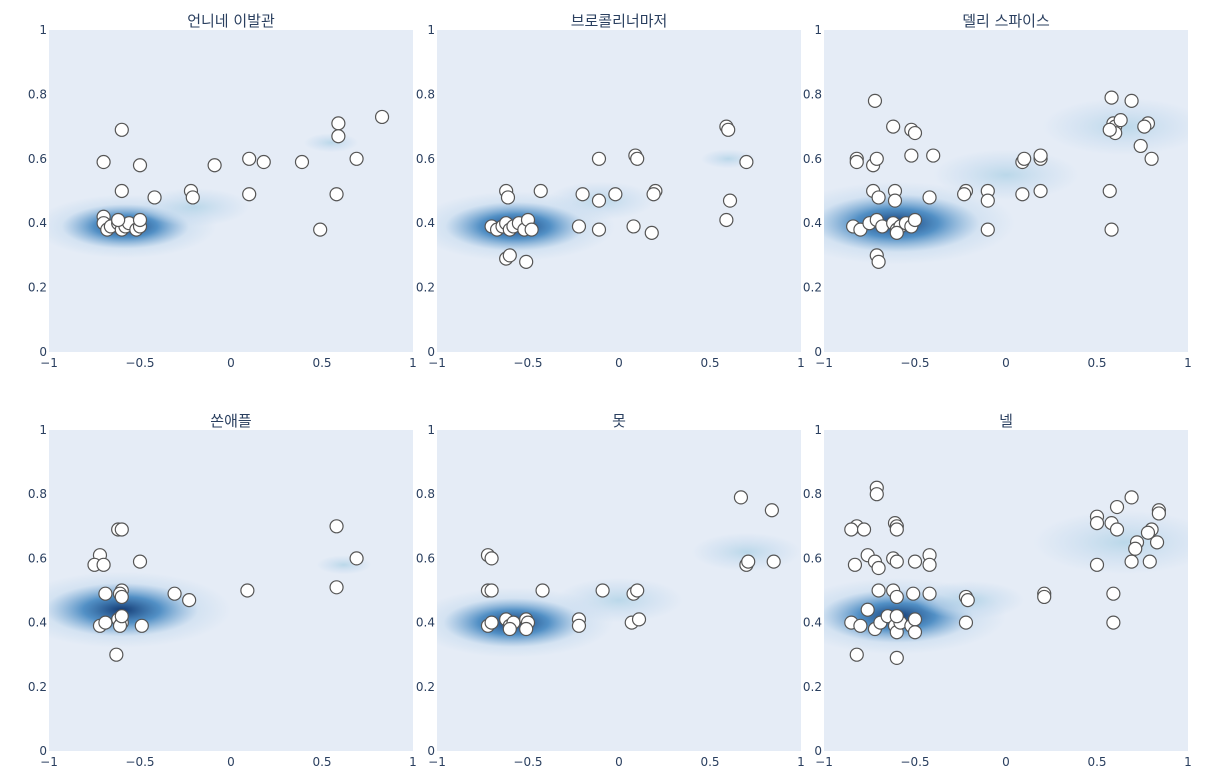  I want to click on subplot-5: 못 0 0.2 0.4 0.6 0.8 1 −1 −0.5 0 0.5 1, so click(610, 590).